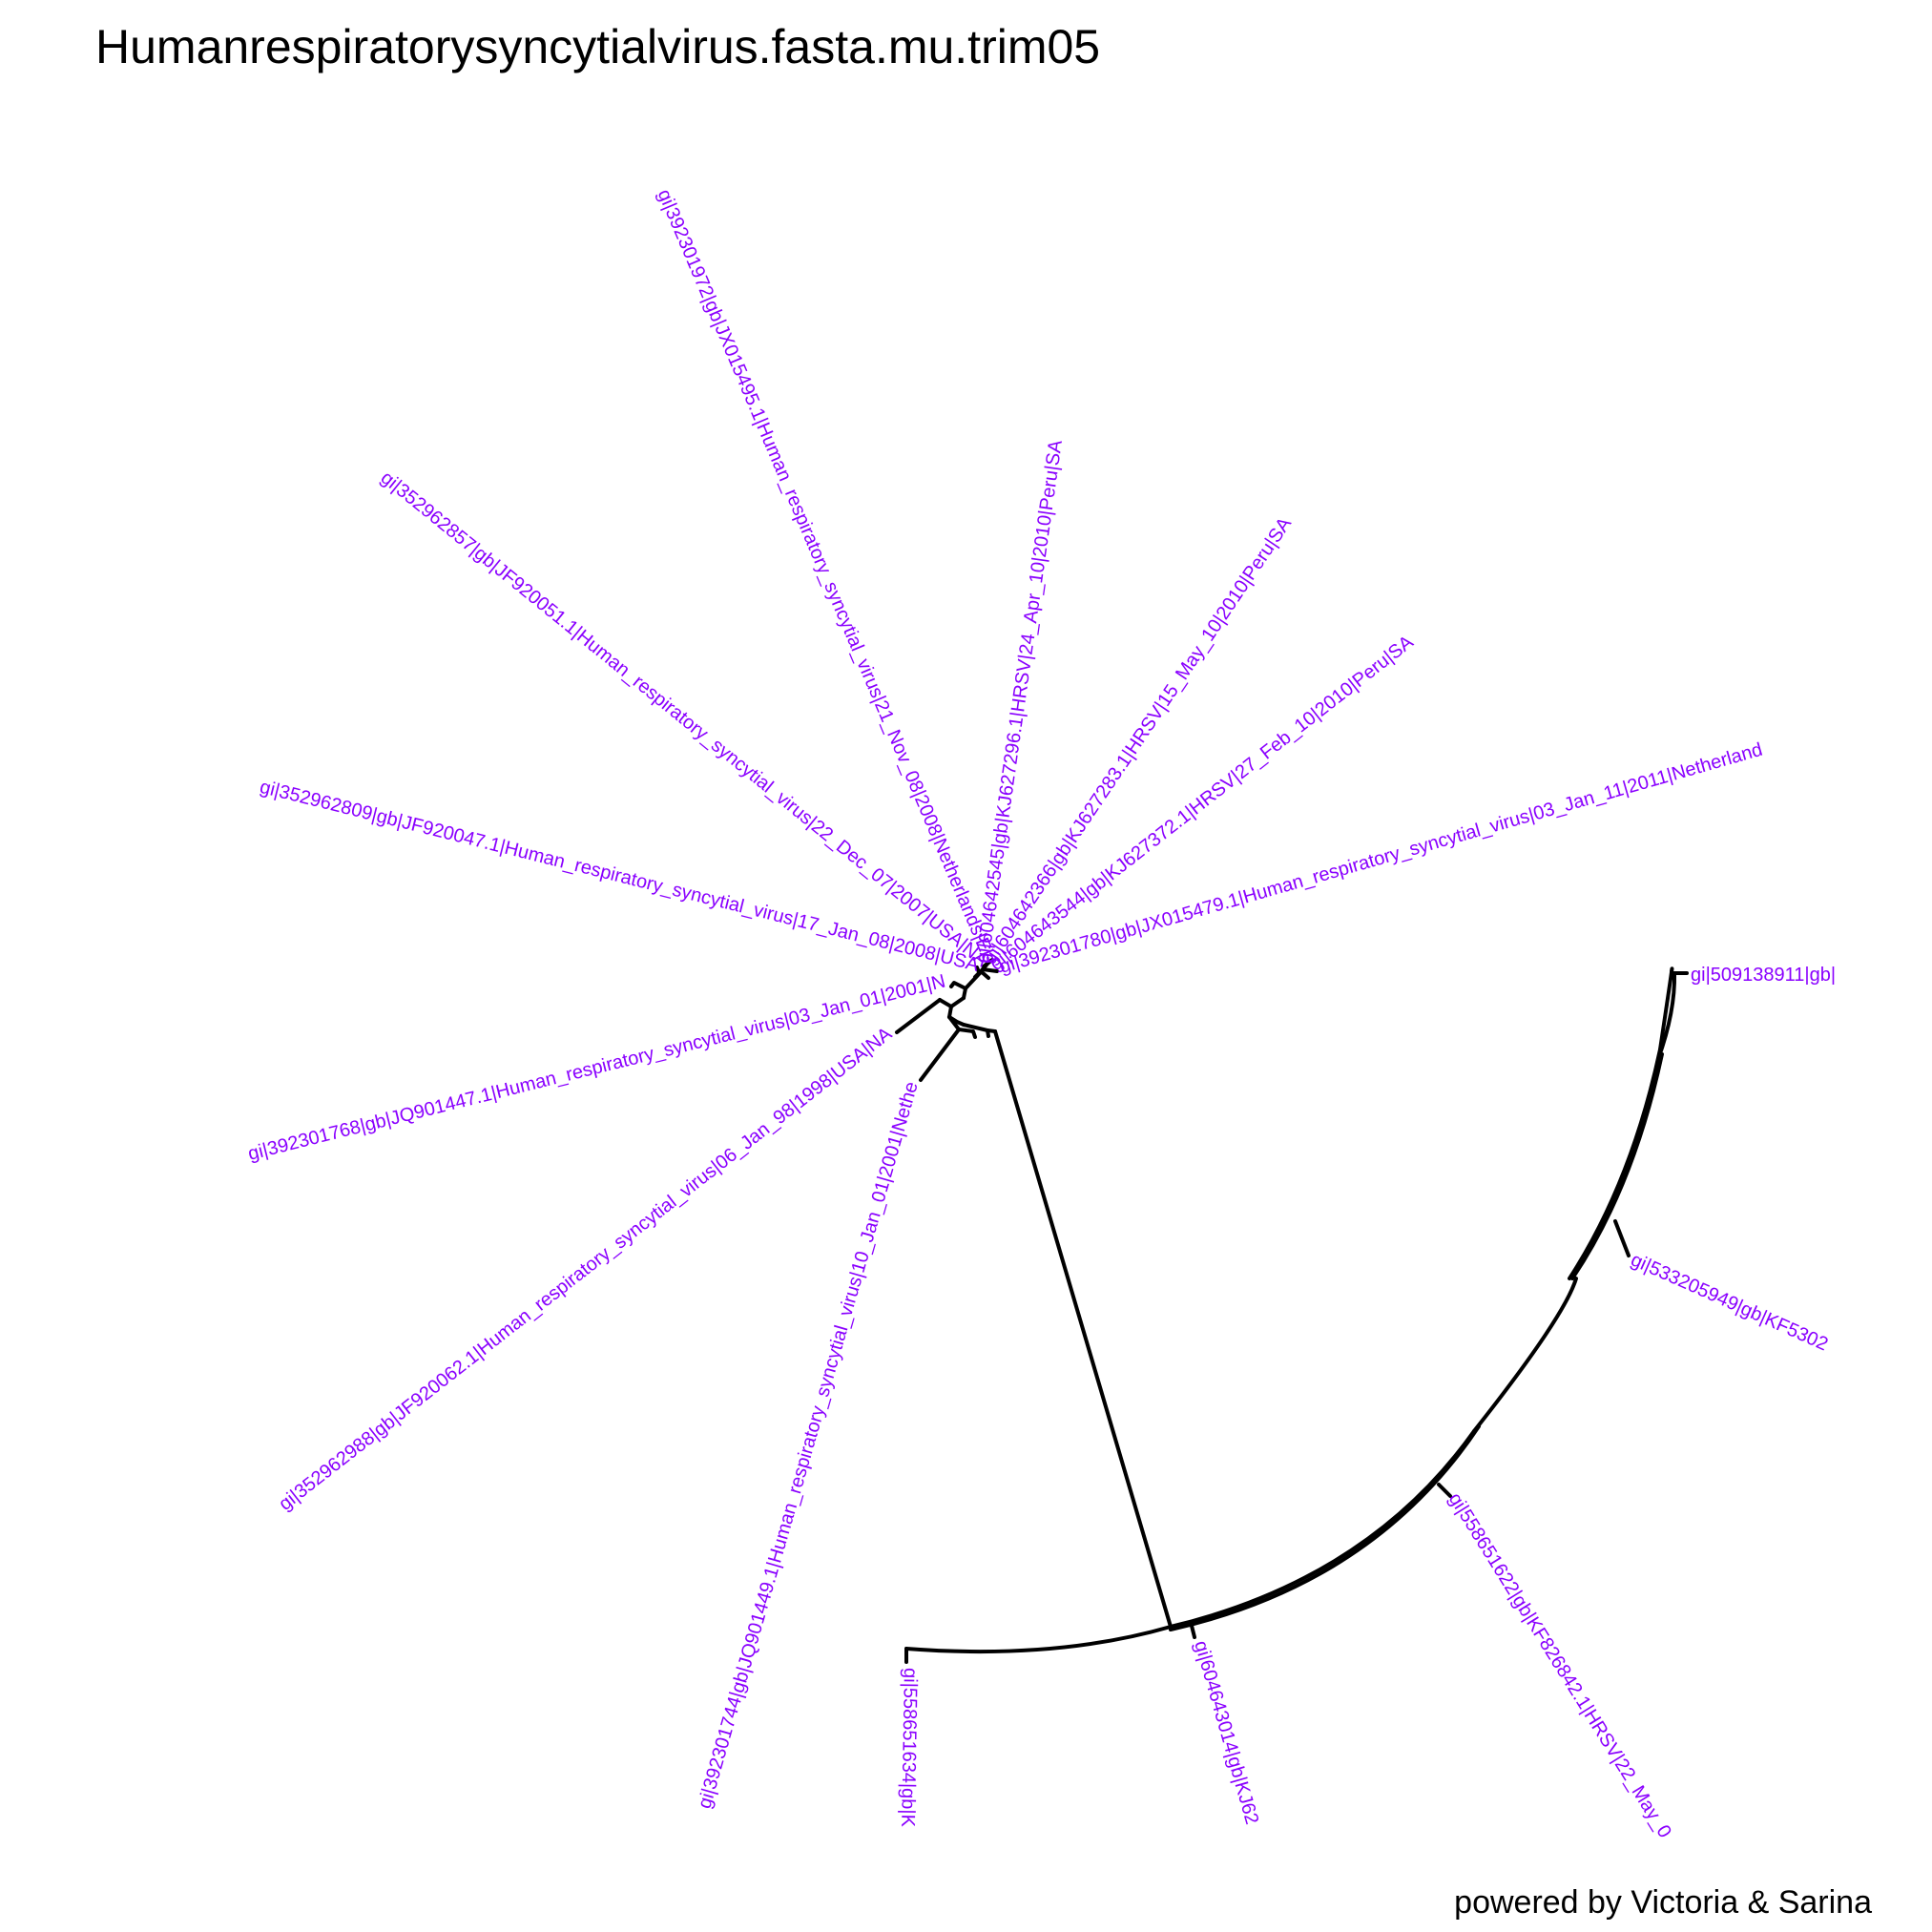  I want to click on branch-center-fork-e, so click(978, 970).